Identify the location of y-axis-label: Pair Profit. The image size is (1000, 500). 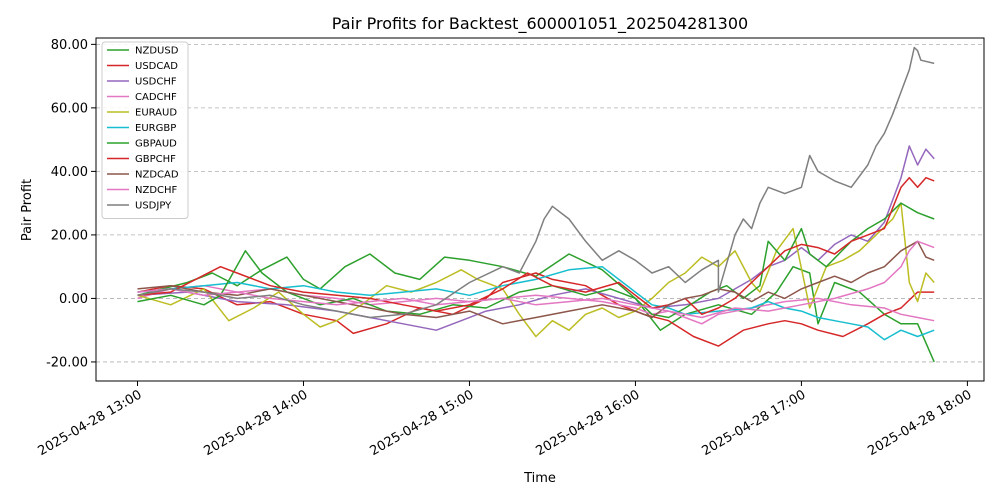
(27, 210).